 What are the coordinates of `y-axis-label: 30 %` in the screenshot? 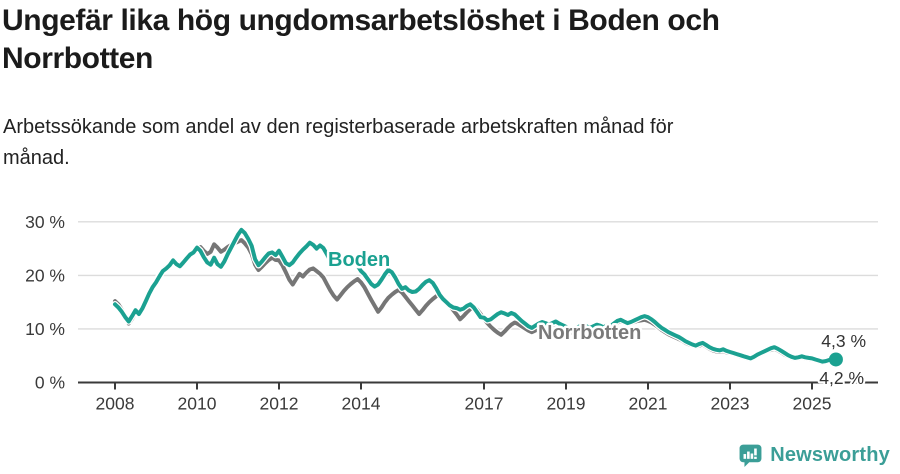 It's located at (45, 222).